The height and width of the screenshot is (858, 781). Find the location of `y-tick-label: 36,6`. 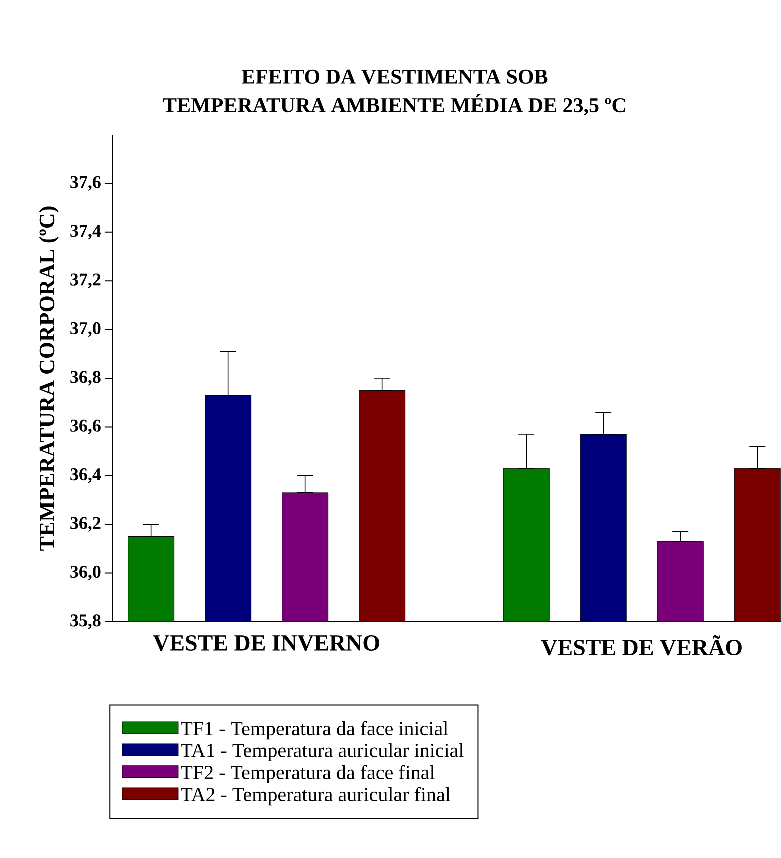

y-tick-label: 36,6 is located at coordinates (85, 427).